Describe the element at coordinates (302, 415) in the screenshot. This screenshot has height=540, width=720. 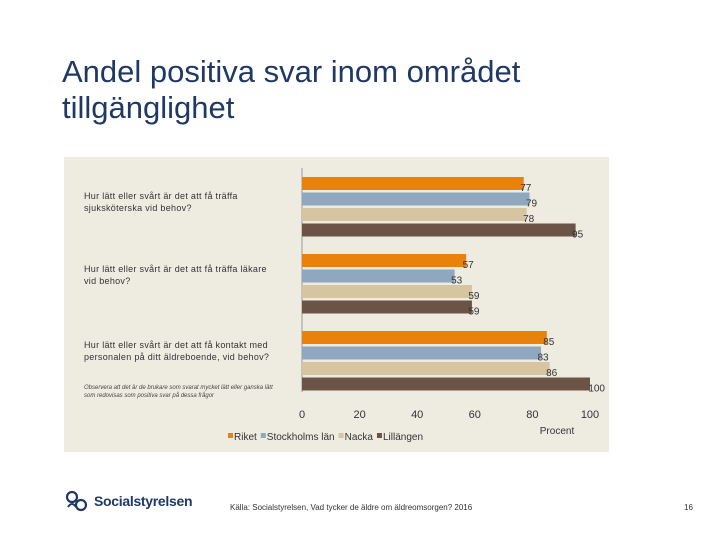
I see `x-tick-label: 0` at that location.